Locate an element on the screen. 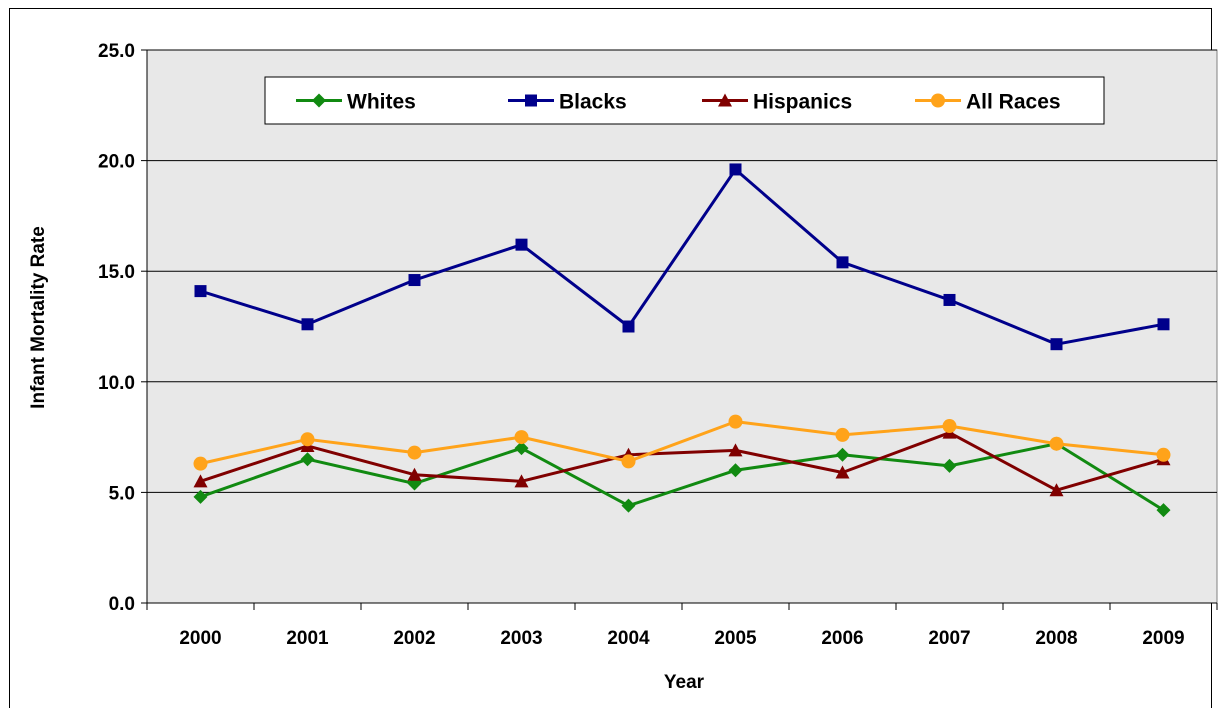  y-tick-label: 10.0 is located at coordinates (116, 383).